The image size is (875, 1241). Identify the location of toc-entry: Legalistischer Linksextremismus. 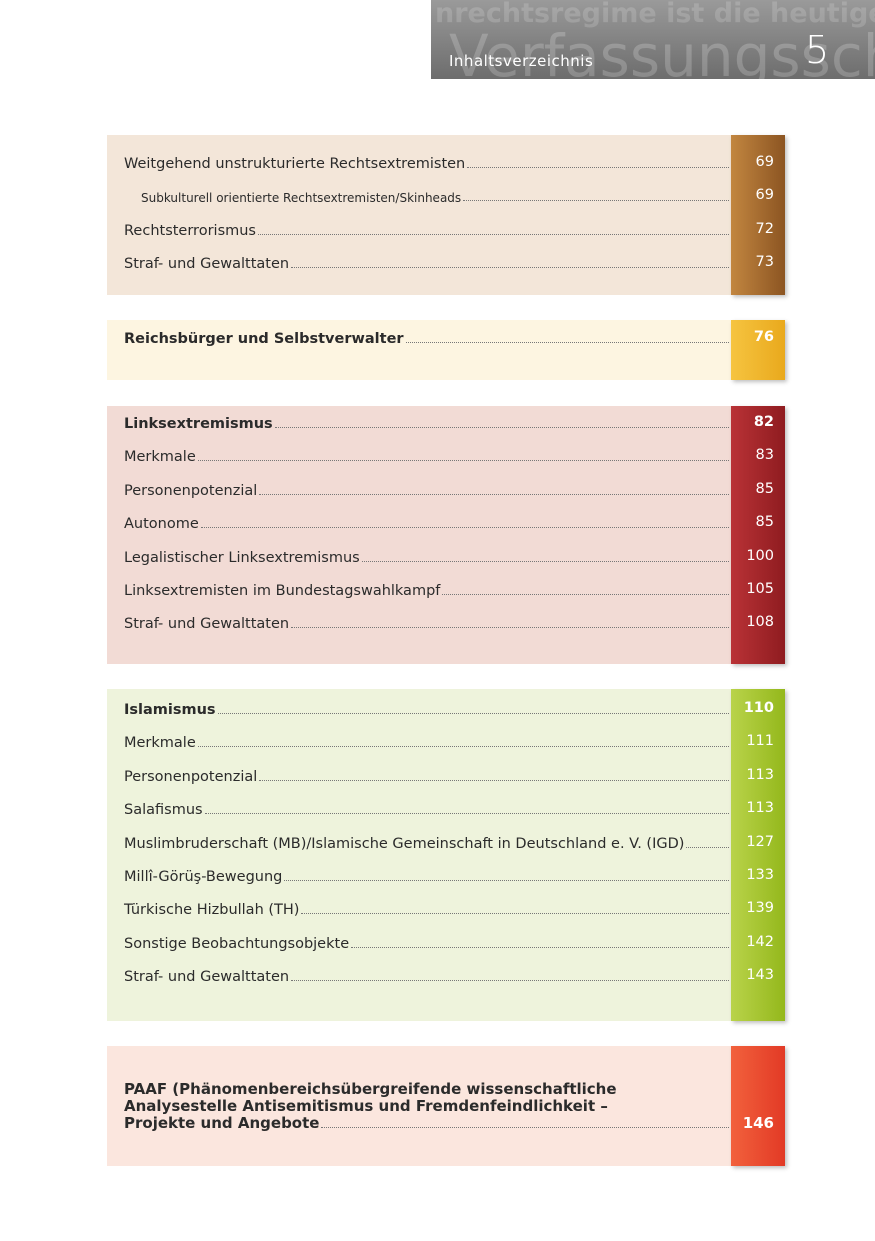
(427, 556).